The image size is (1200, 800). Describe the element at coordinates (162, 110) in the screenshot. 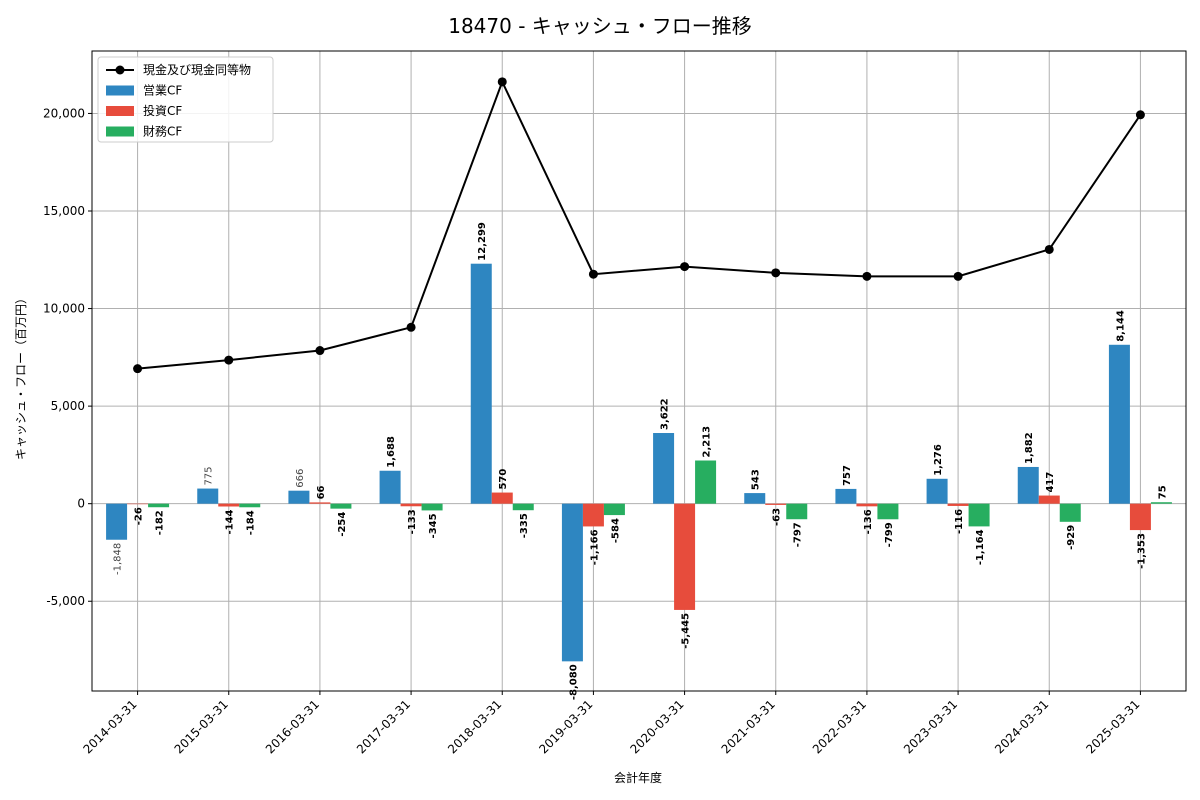

I see `legend-entry: 投資CF` at that location.